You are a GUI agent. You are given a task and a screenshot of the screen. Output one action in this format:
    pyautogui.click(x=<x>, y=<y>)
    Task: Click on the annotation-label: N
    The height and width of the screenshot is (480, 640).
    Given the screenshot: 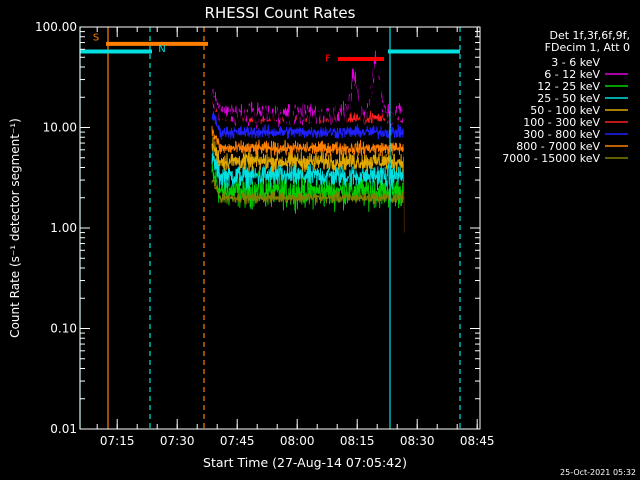 What is the action you would take?
    pyautogui.click(x=161, y=49)
    